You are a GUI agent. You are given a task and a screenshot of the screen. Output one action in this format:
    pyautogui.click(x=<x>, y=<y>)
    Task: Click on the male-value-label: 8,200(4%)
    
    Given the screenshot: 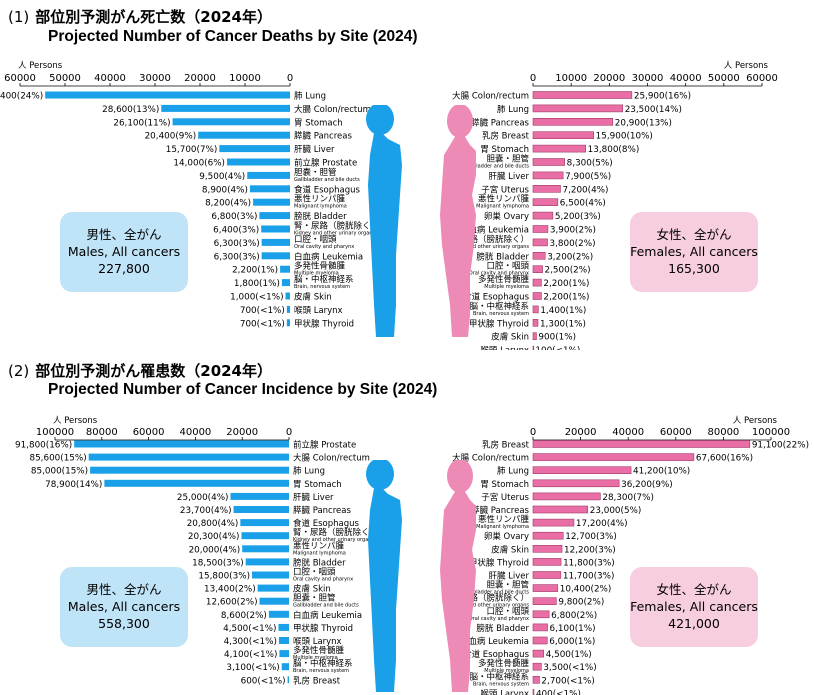 What is the action you would take?
    pyautogui.click(x=228, y=204)
    